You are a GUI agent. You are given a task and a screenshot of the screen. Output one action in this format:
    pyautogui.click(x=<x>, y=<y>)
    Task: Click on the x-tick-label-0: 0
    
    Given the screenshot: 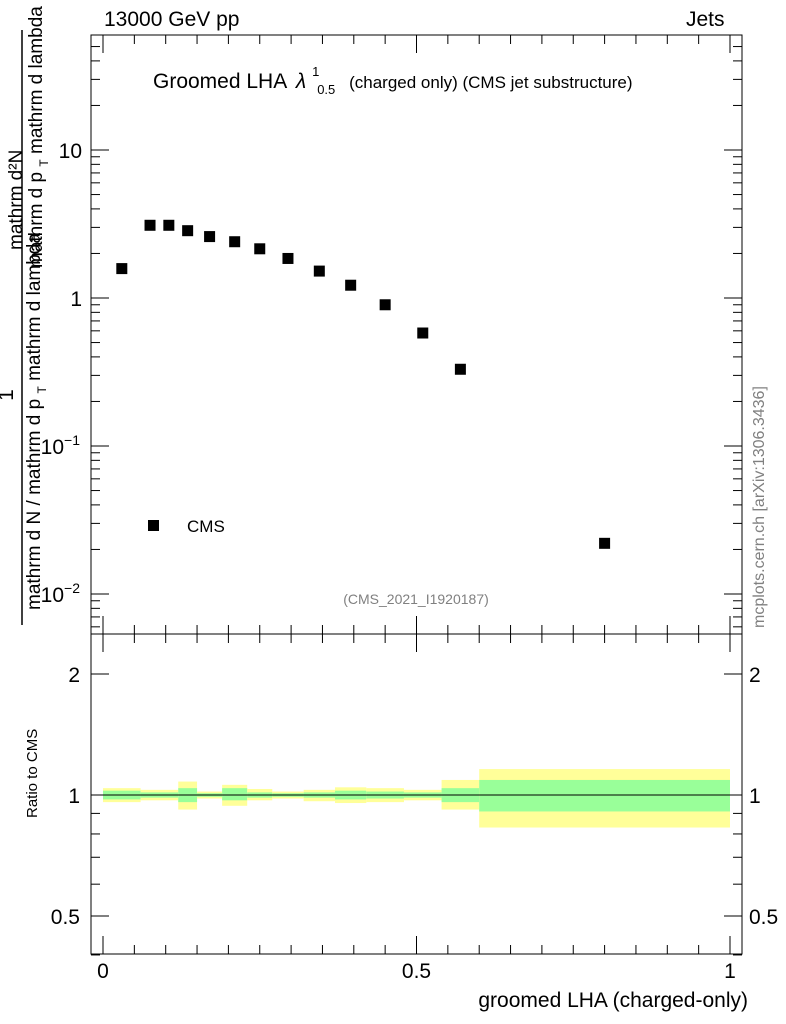 What is the action you would take?
    pyautogui.click(x=103, y=971)
    